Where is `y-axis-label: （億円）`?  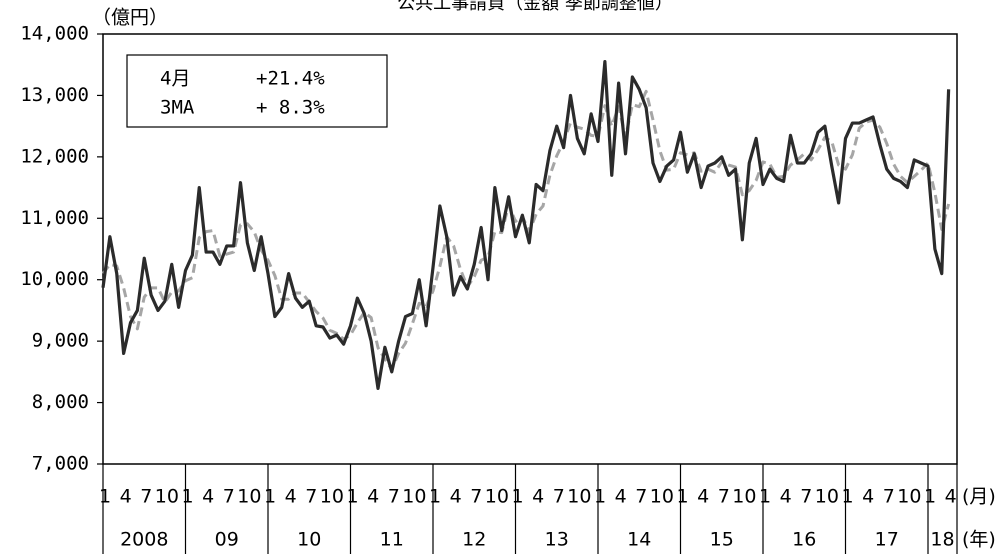 y-axis-label: （億円） is located at coordinates (130, 18).